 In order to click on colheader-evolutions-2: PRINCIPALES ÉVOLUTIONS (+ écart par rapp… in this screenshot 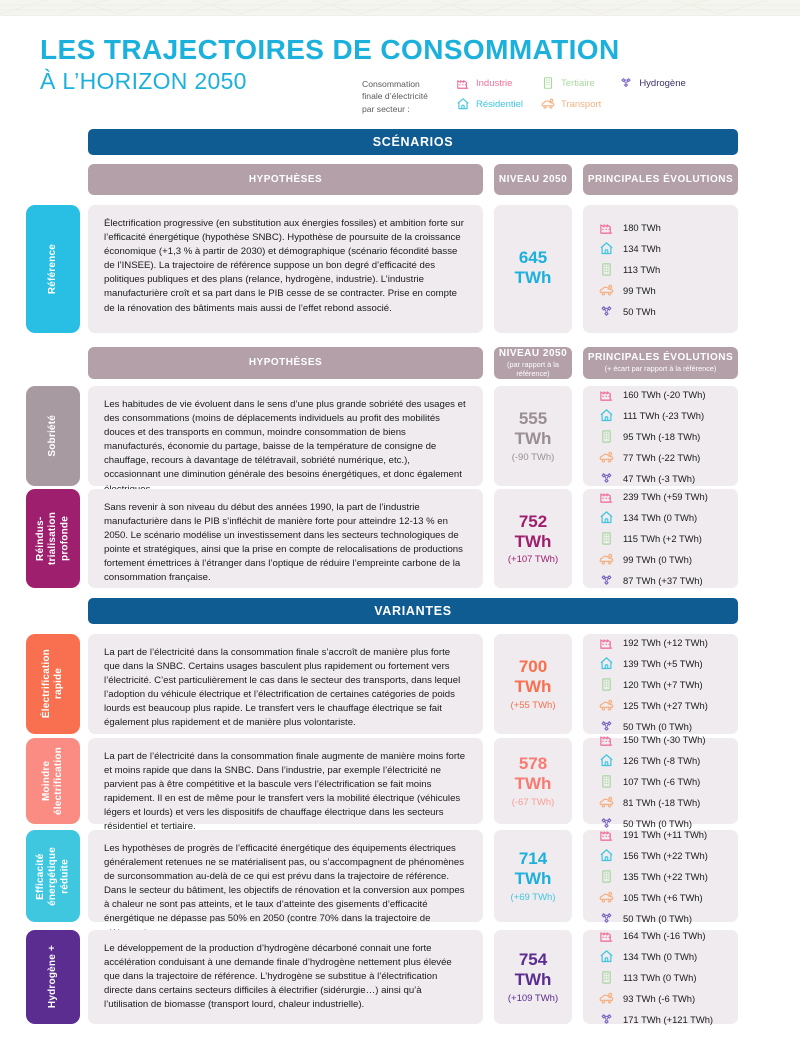, I will do `click(660, 363)`.